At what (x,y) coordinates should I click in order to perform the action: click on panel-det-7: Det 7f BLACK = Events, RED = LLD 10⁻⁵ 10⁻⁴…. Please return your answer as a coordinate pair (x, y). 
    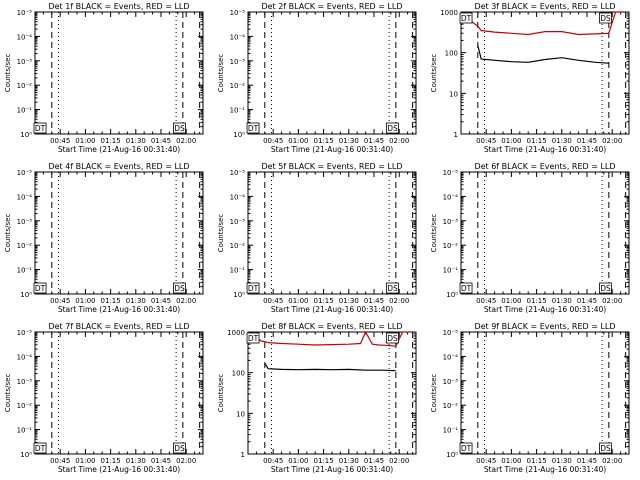
    Looking at the image, I should click on (104, 398).